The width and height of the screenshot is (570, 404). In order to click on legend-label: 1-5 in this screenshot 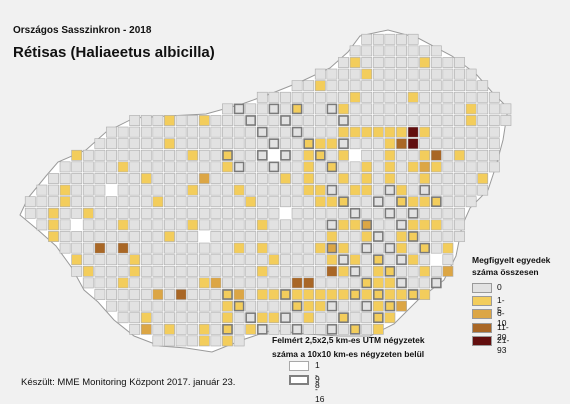, I will do `click(501, 305)`.